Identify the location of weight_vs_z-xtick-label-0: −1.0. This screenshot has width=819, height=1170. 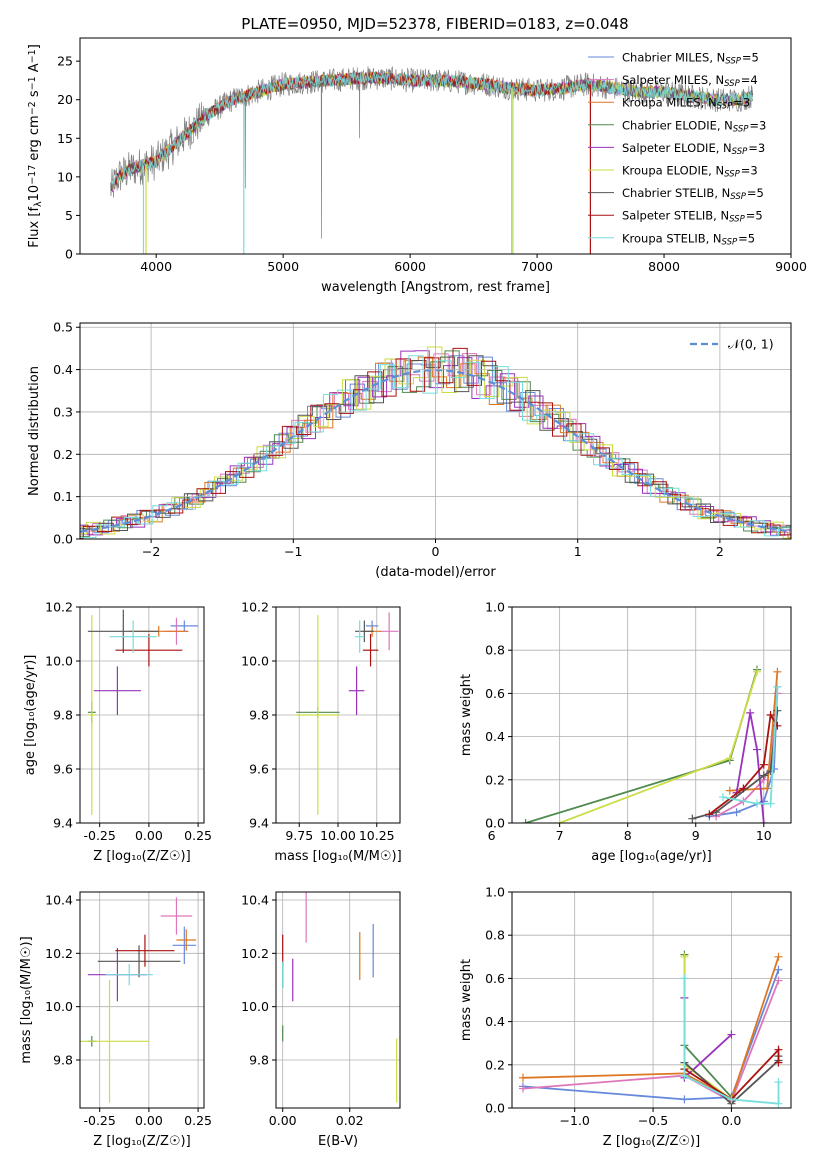
(575, 1120).